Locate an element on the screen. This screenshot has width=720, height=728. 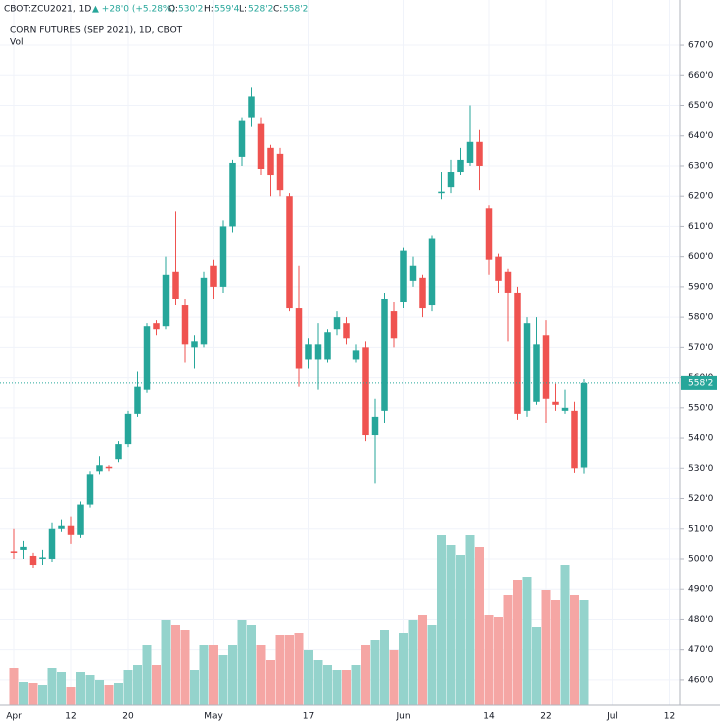
y-tick-label: 600'0 is located at coordinates (701, 257).